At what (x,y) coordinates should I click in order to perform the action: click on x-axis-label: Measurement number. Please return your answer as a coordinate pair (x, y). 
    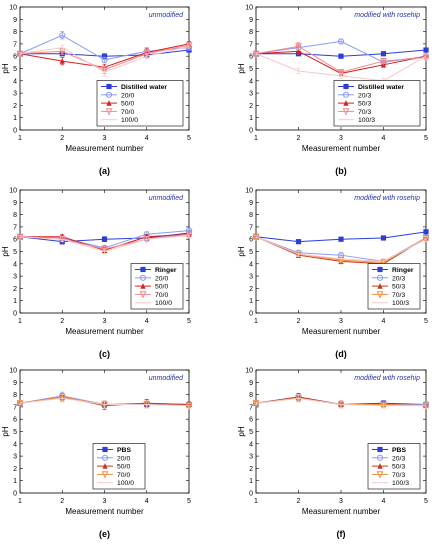
    Looking at the image, I should click on (341, 511).